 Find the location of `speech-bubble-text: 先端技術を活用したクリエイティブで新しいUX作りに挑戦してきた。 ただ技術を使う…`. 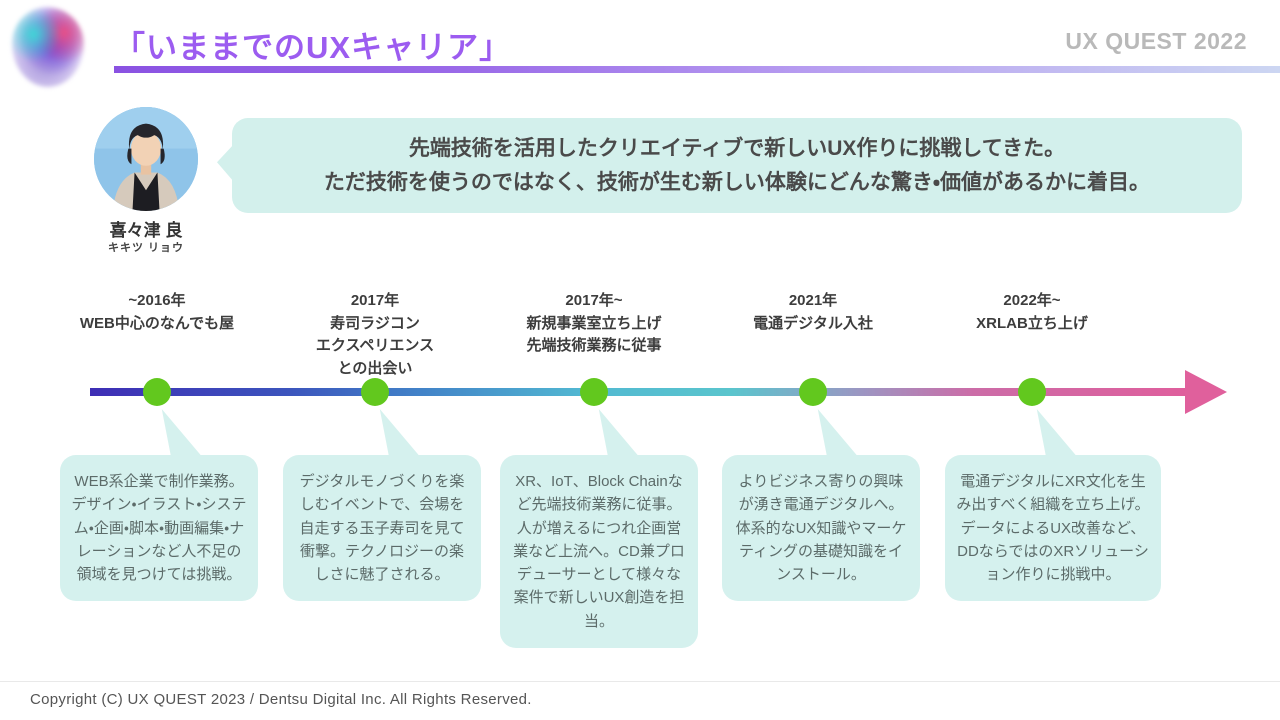

speech-bubble-text: 先端技術を活用したクリエイティブで新しいUX作りに挑戦してきた。 ただ技術を使う… is located at coordinates (737, 165).